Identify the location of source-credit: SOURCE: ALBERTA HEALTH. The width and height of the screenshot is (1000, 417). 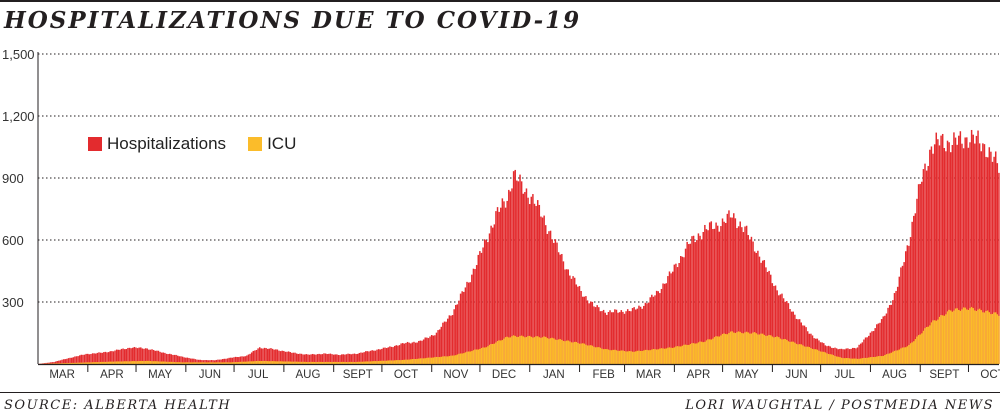
(118, 405).